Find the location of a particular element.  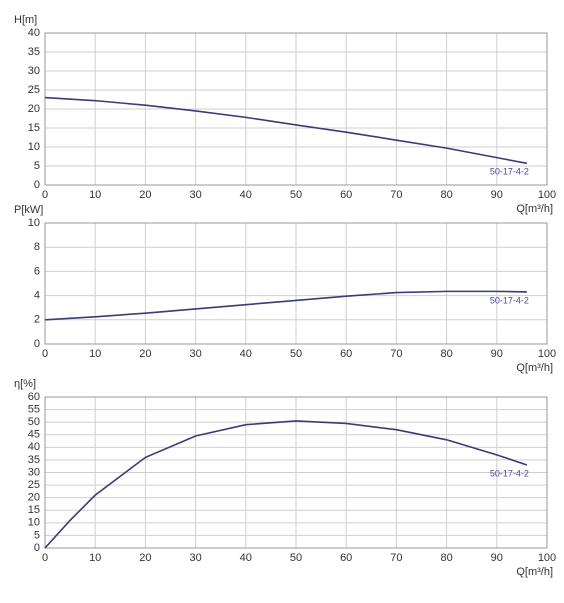

y-axis-label: η[%] is located at coordinates (25, 384).